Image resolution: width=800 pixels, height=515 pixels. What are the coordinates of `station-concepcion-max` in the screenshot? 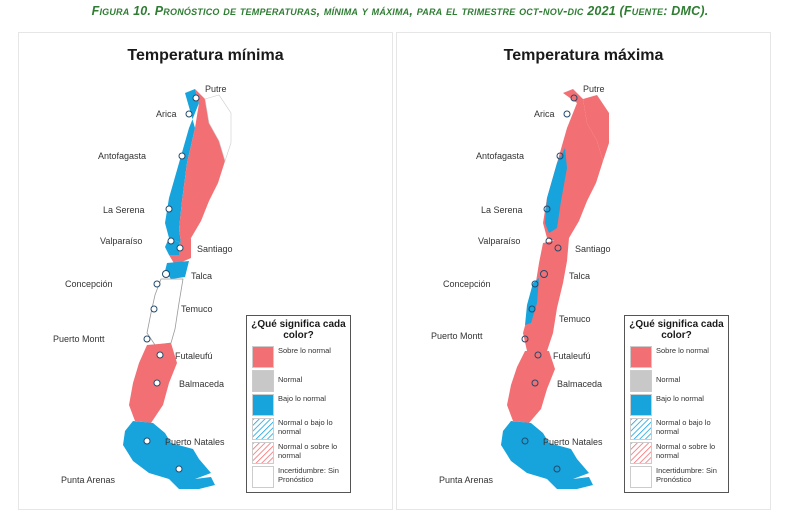 It's located at (535, 284).